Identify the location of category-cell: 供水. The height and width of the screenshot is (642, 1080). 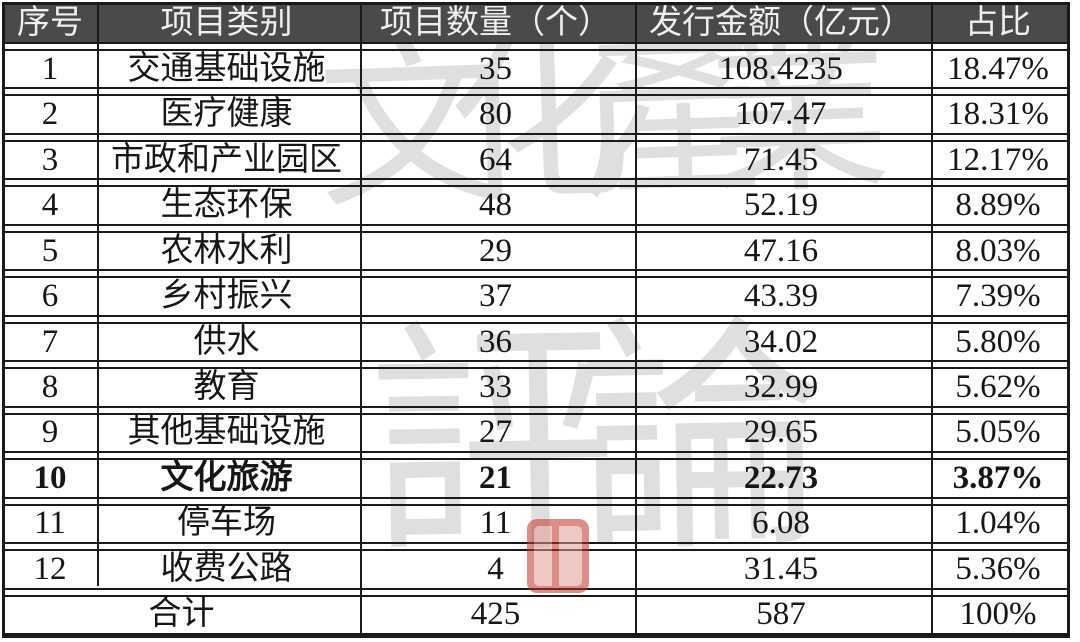
(226, 341).